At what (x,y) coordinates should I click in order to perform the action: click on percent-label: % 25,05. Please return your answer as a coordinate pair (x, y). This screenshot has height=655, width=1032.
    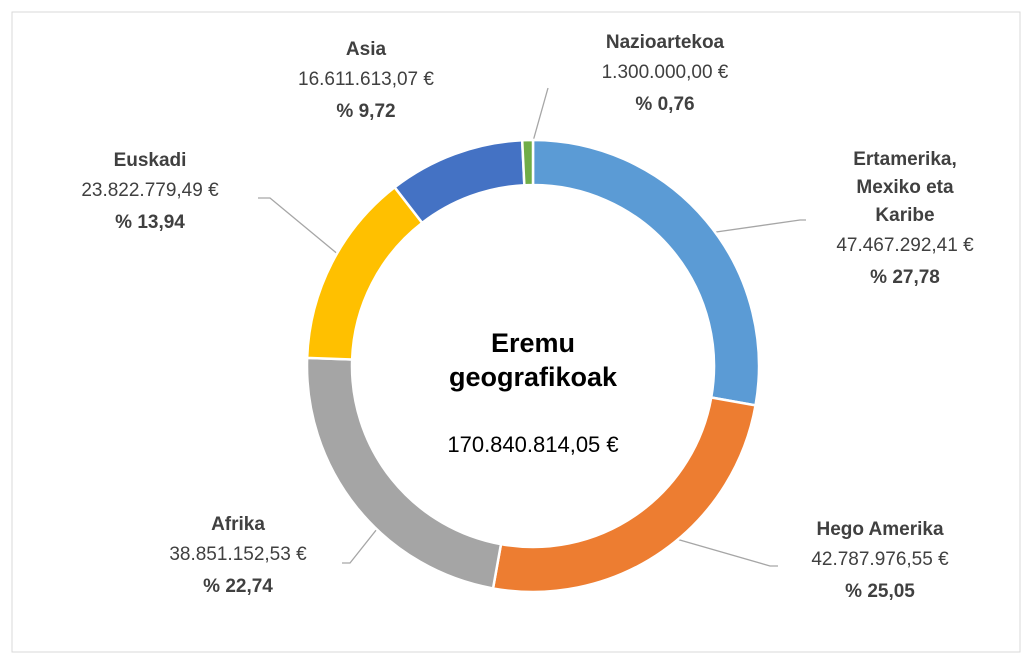
    Looking at the image, I should click on (880, 591).